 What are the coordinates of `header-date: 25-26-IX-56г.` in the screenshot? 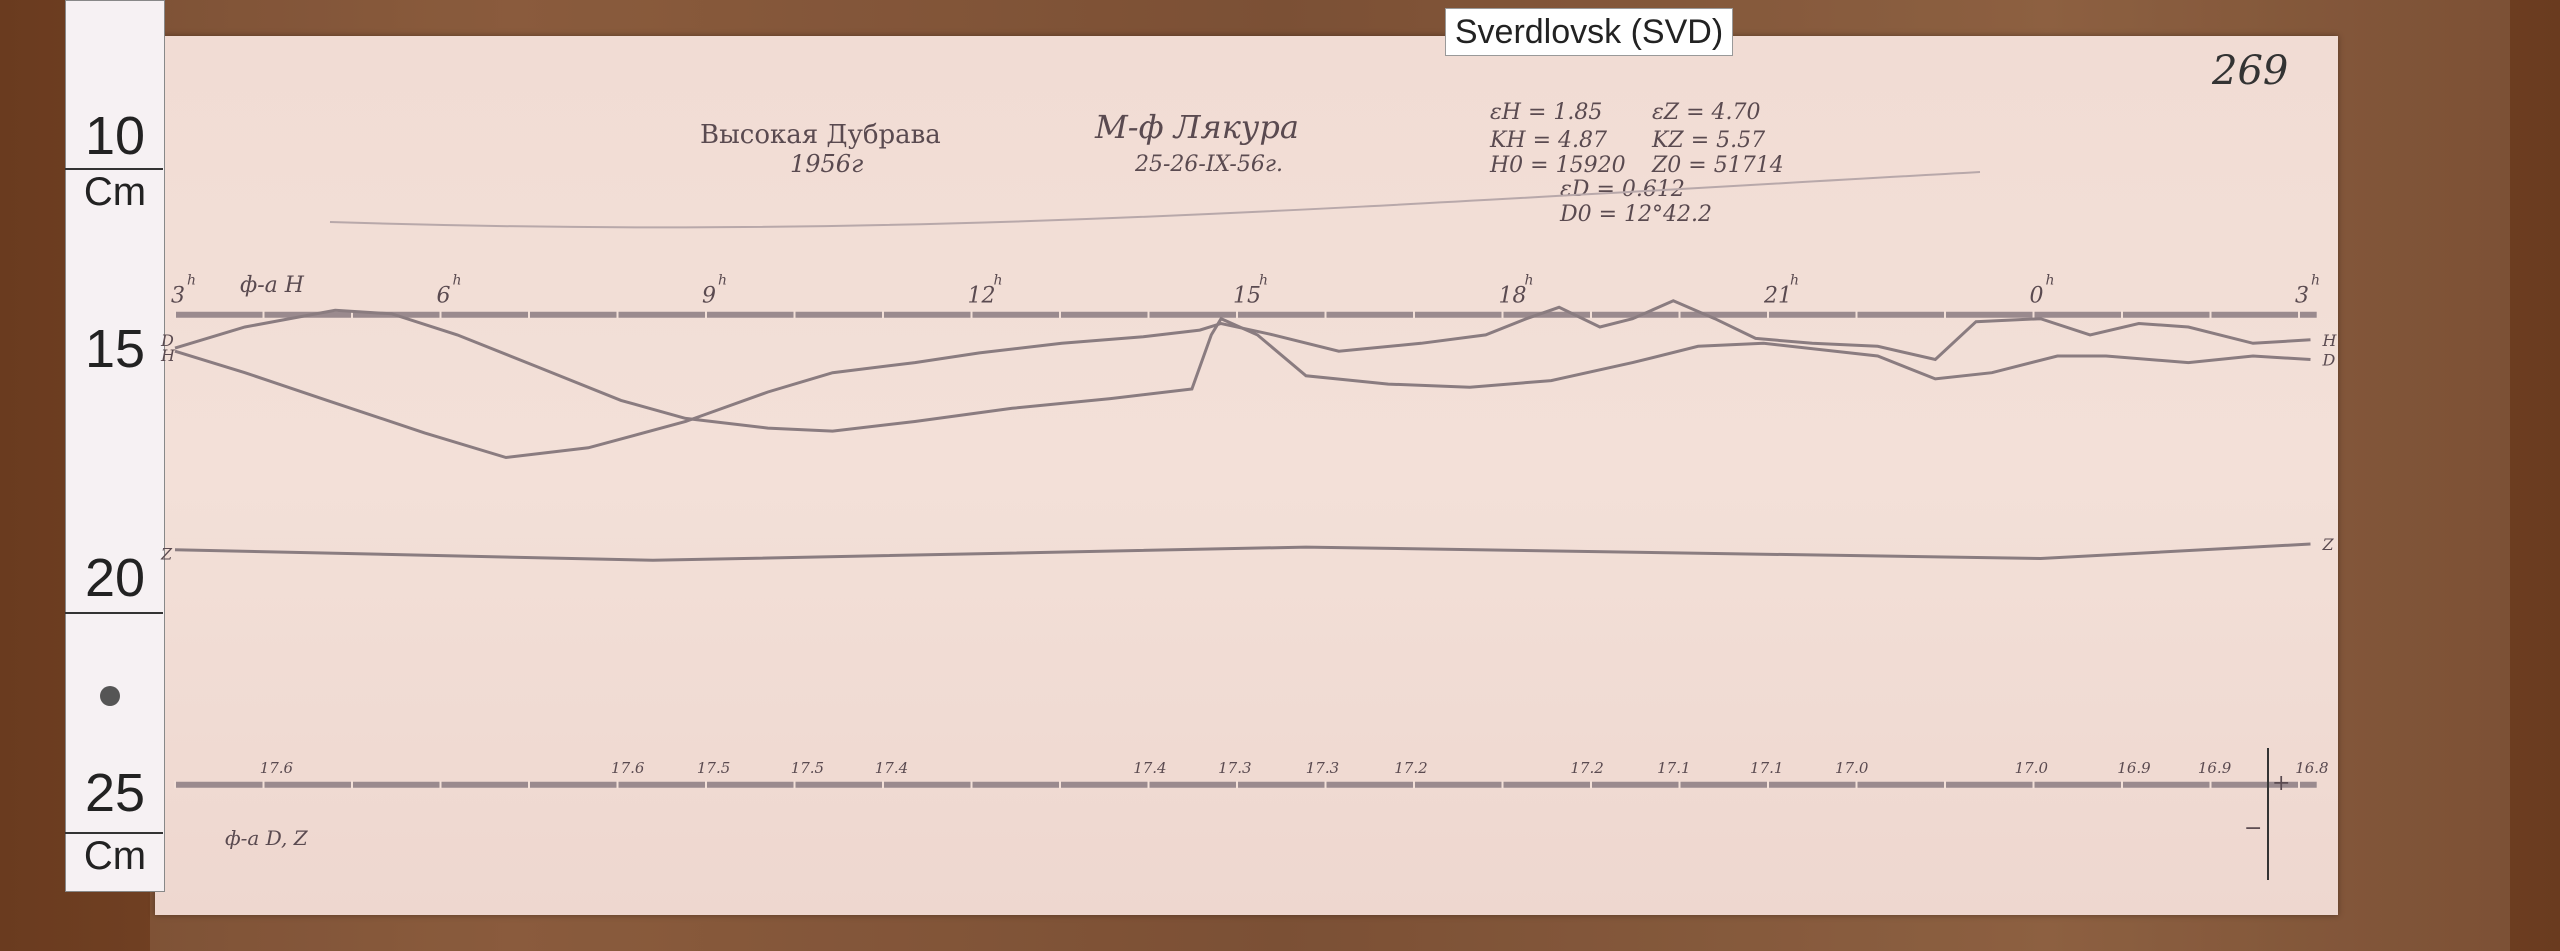 It's located at (1209, 164).